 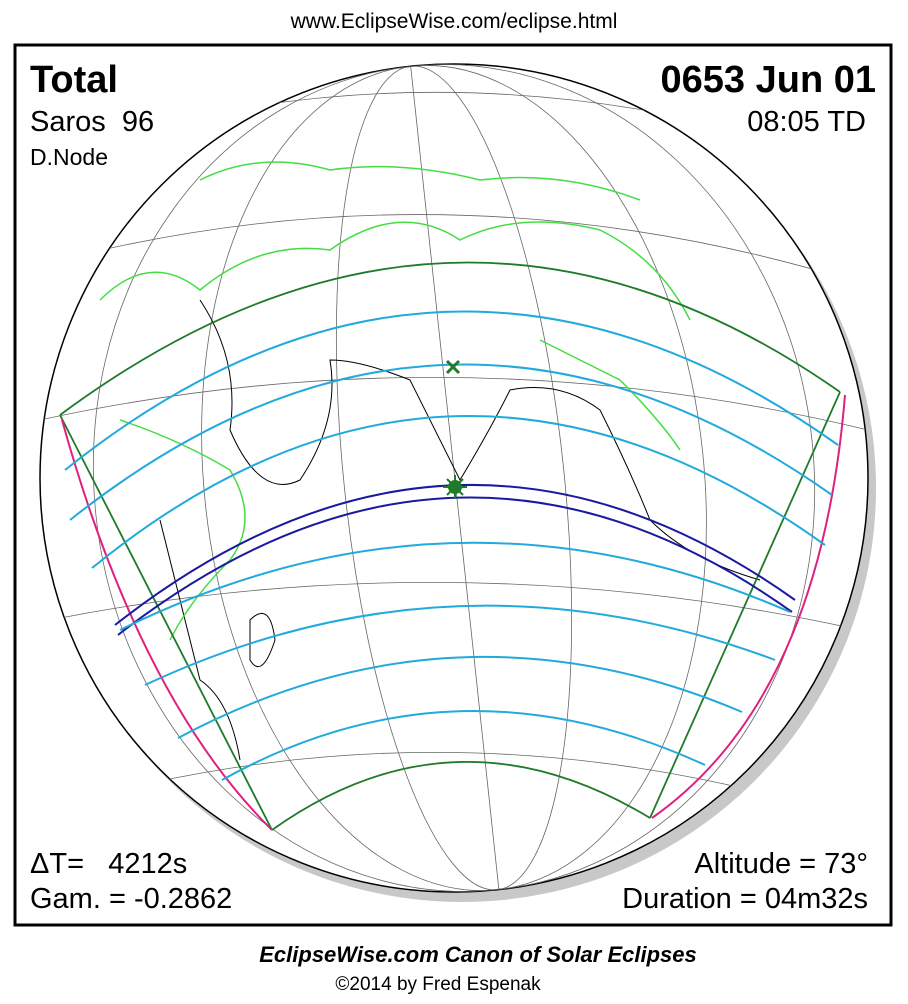 I want to click on footer-title: EclipseWise.com Canon of Solar Eclipses, so click(x=478, y=954).